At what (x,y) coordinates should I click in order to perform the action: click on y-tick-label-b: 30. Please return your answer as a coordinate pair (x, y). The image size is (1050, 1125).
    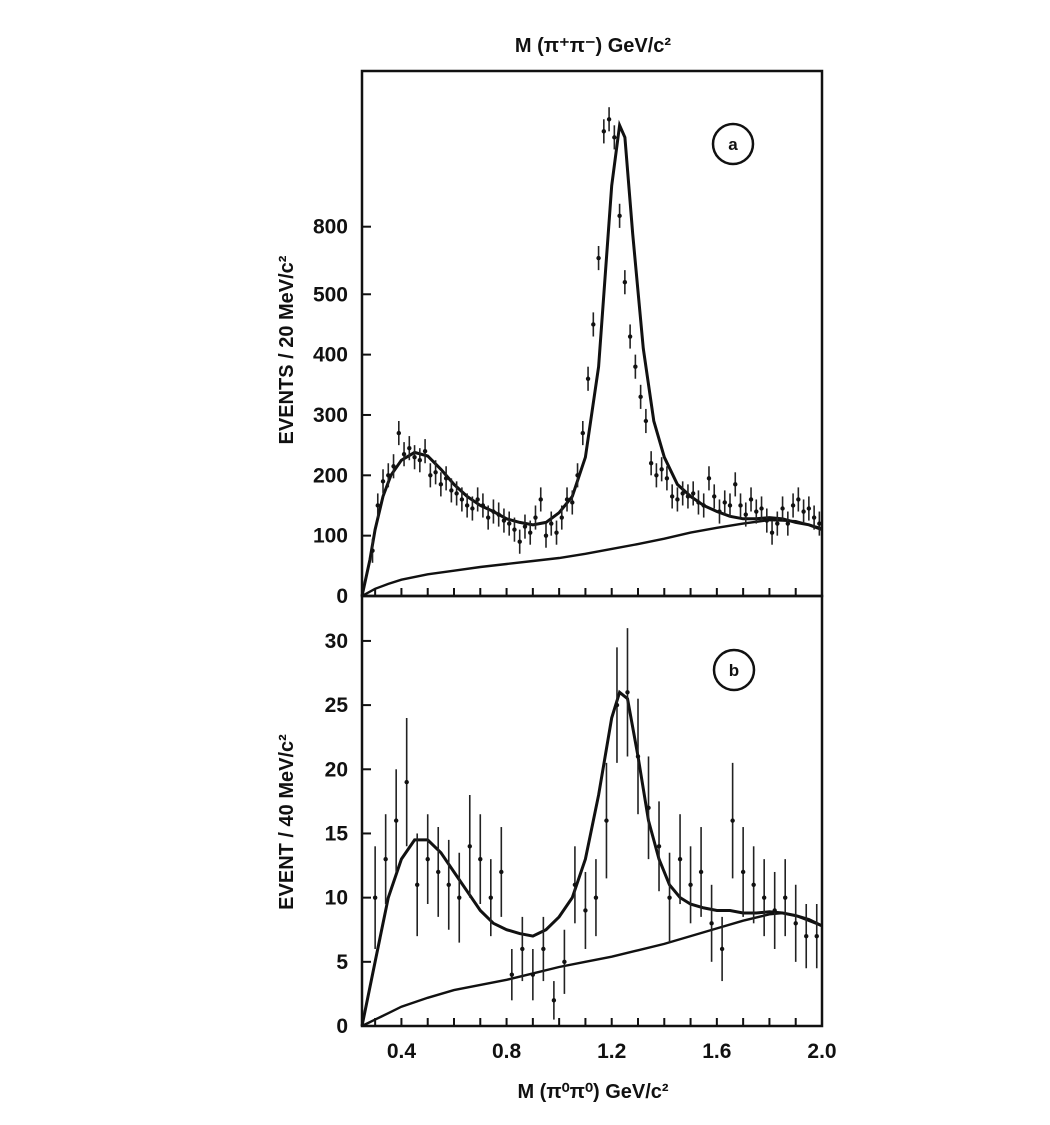
    Looking at the image, I should click on (336, 641).